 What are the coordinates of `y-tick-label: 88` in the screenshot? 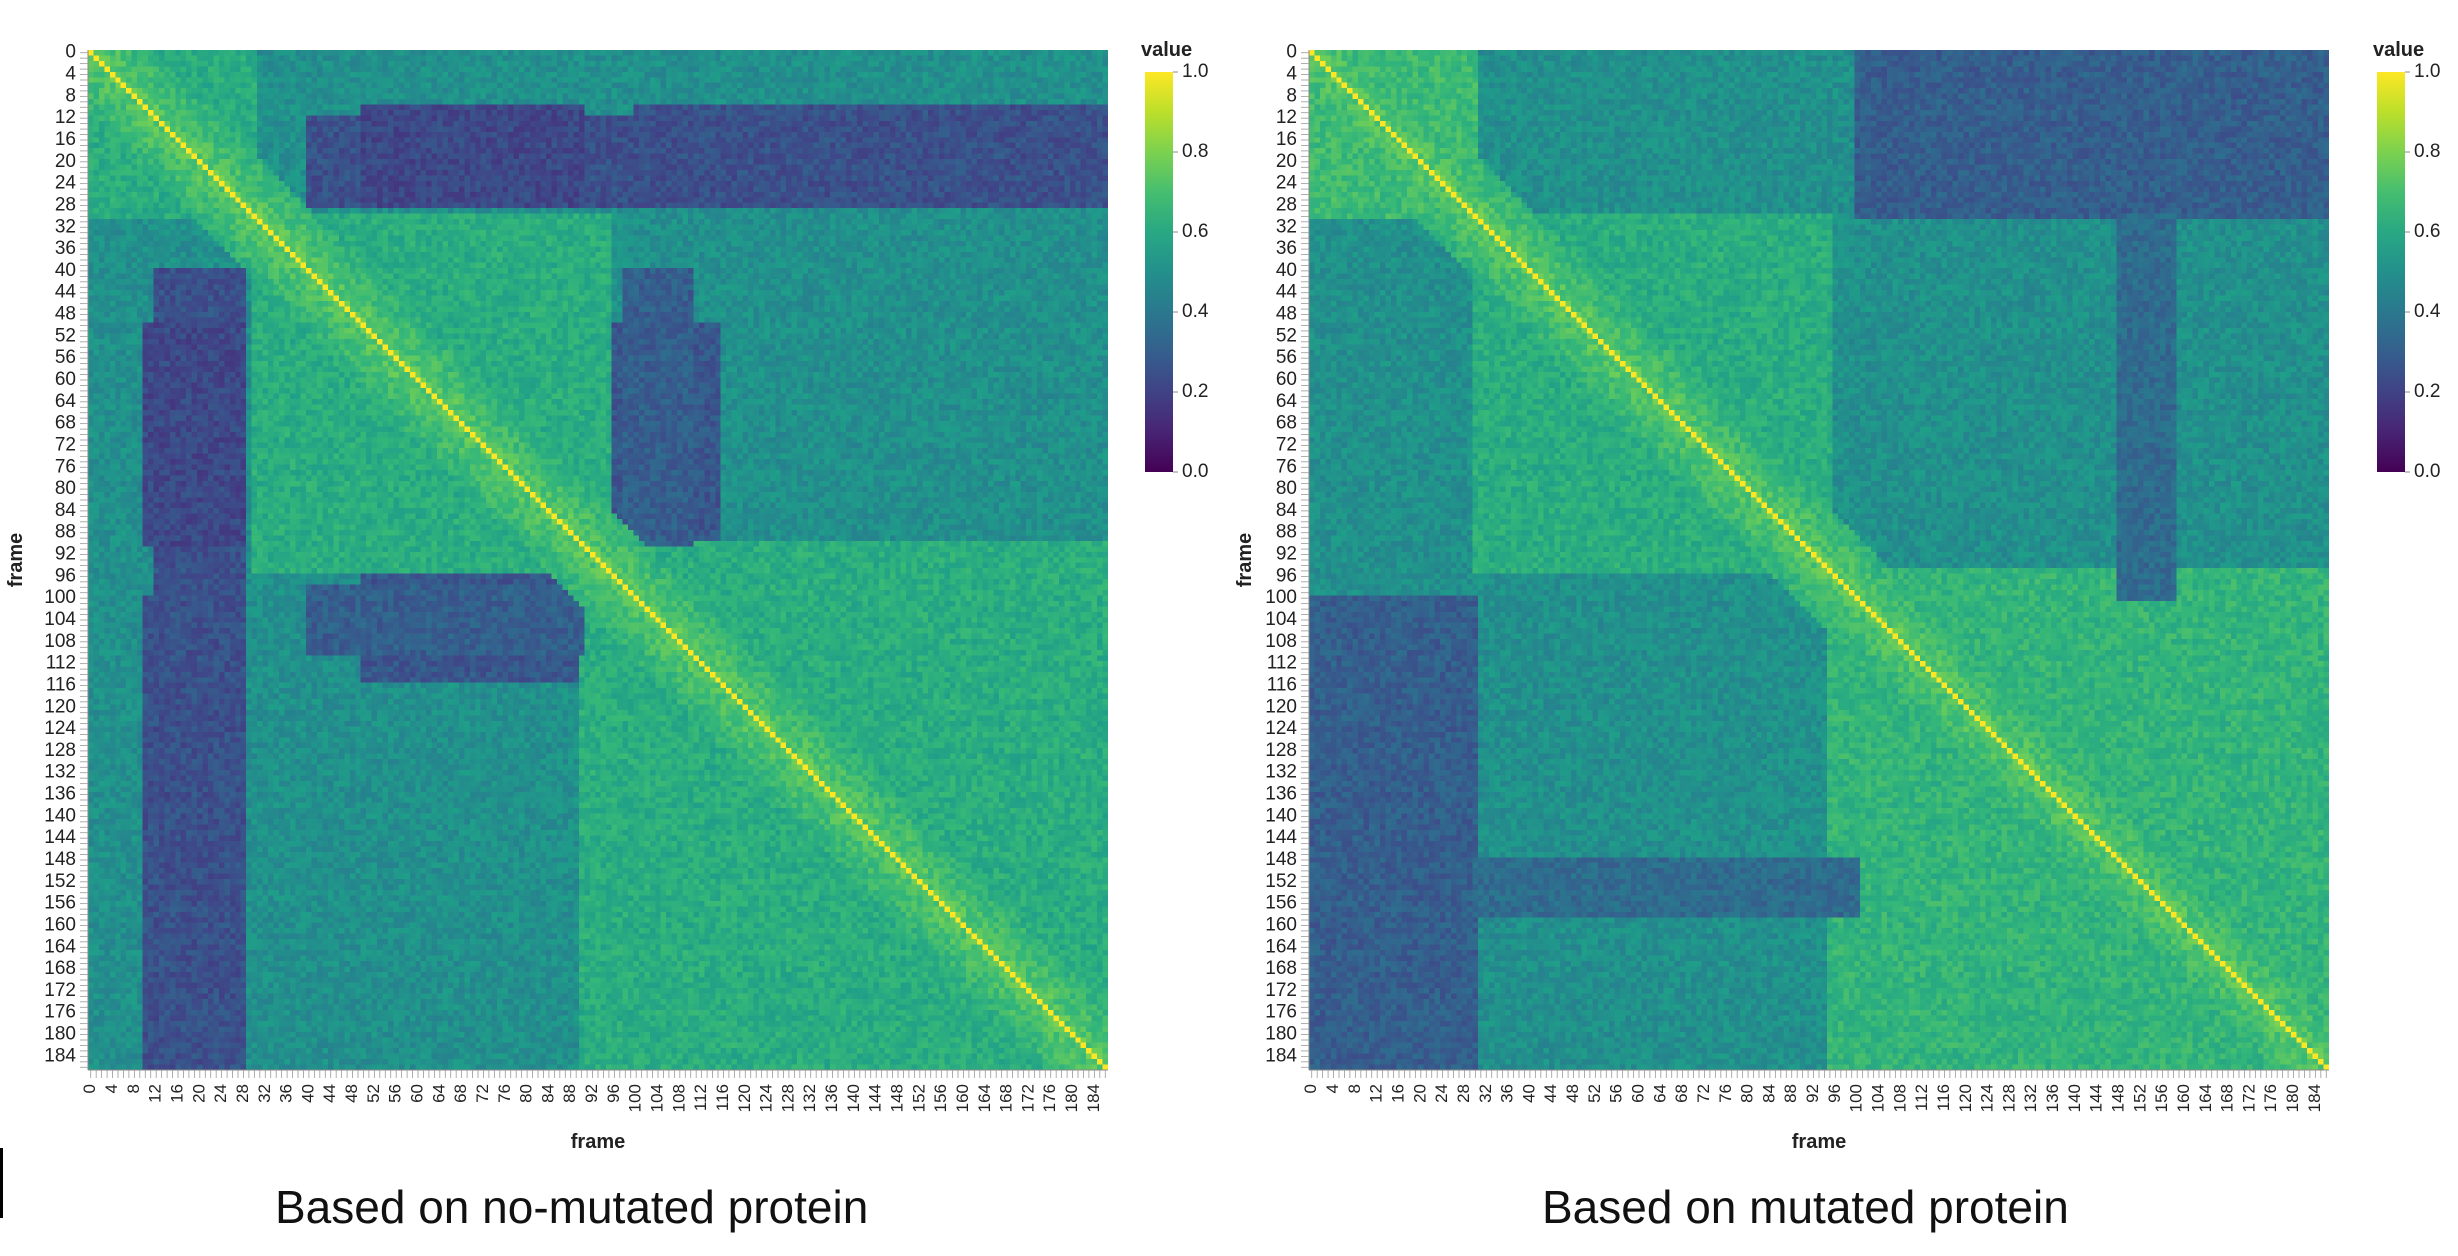 It's located at (1286, 532).